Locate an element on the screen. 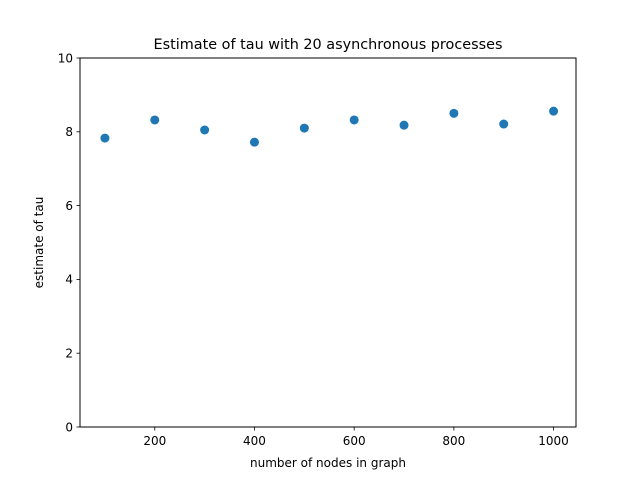  x-axis-label: number of nodes in graph is located at coordinates (328, 463).